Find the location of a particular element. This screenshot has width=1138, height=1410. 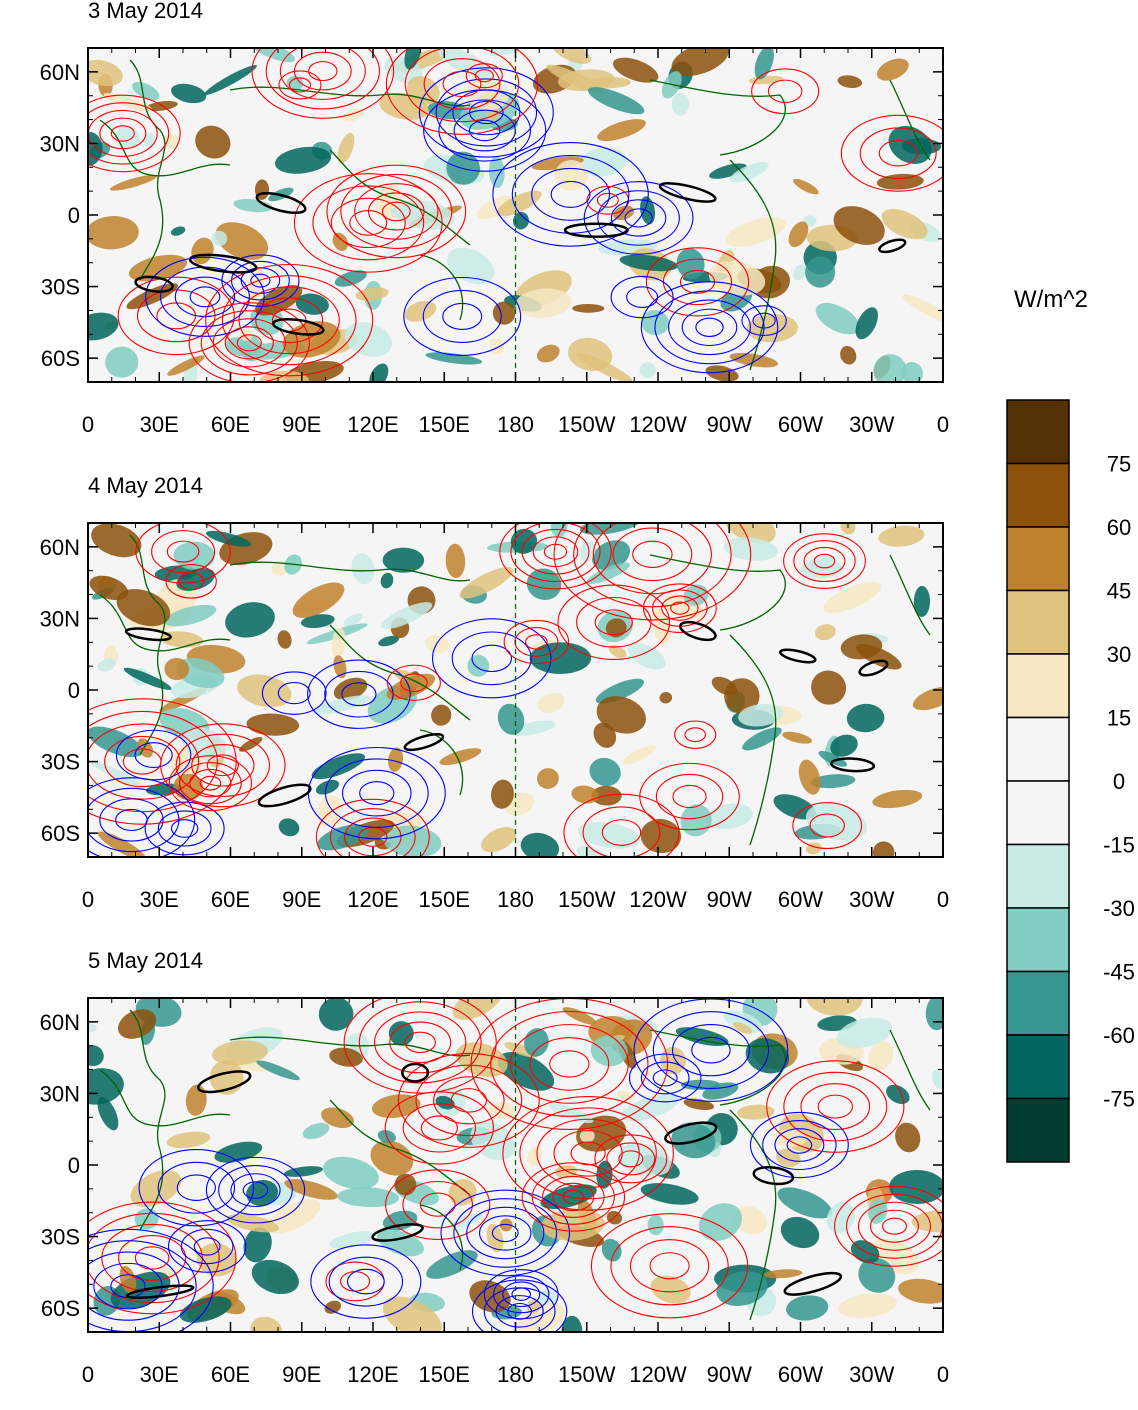

lat-label: 60S is located at coordinates (60, 833).